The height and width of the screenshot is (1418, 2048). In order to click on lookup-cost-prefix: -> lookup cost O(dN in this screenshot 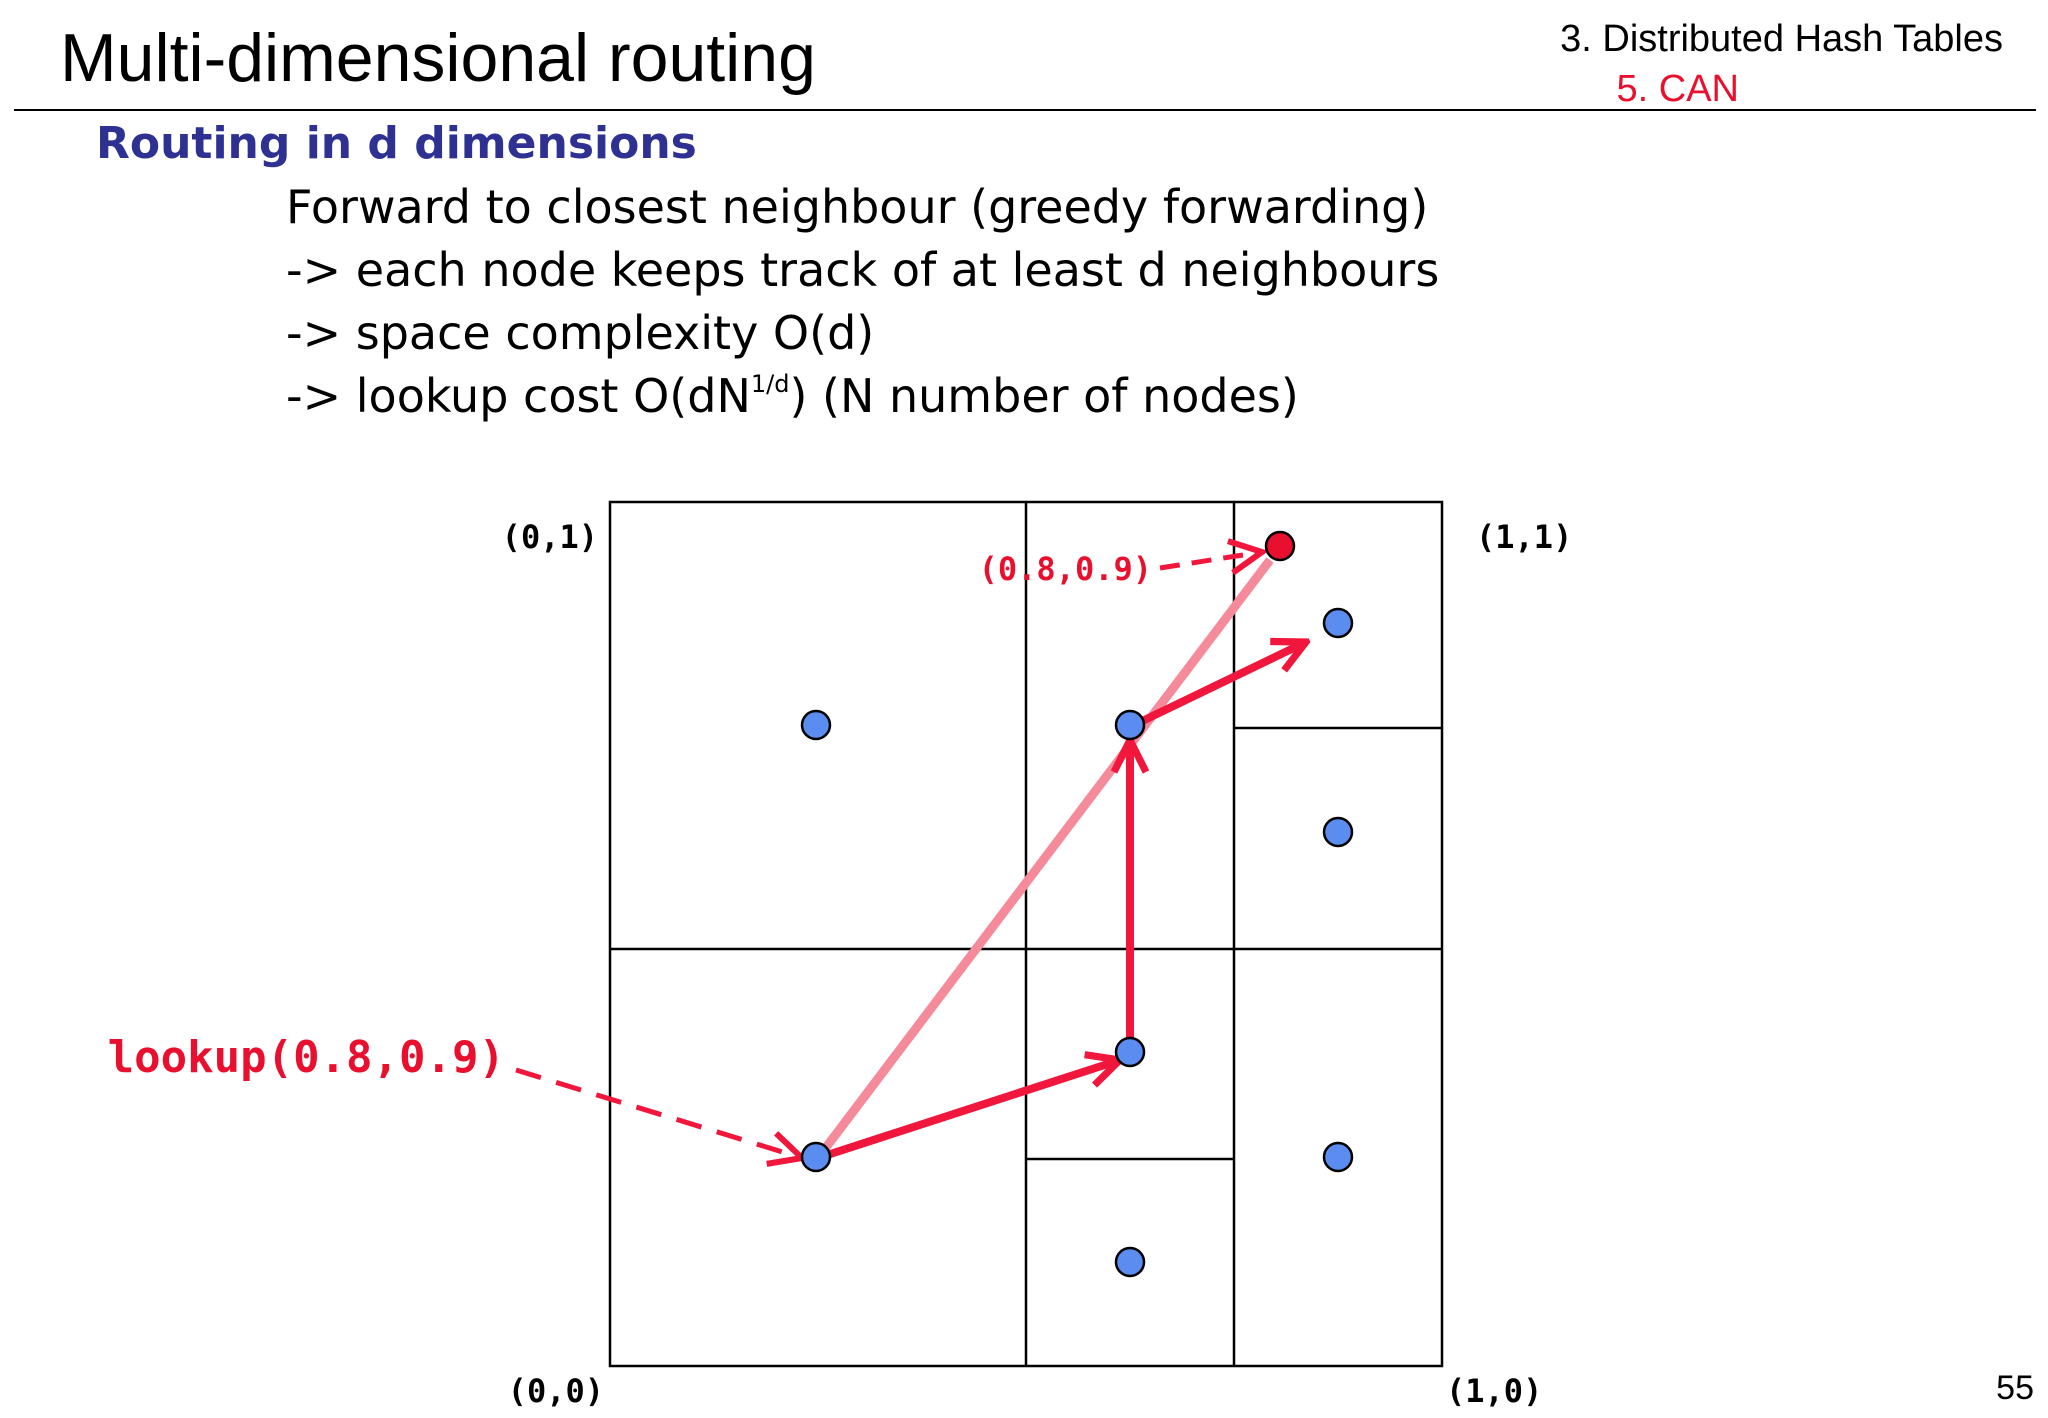, I will do `click(518, 396)`.